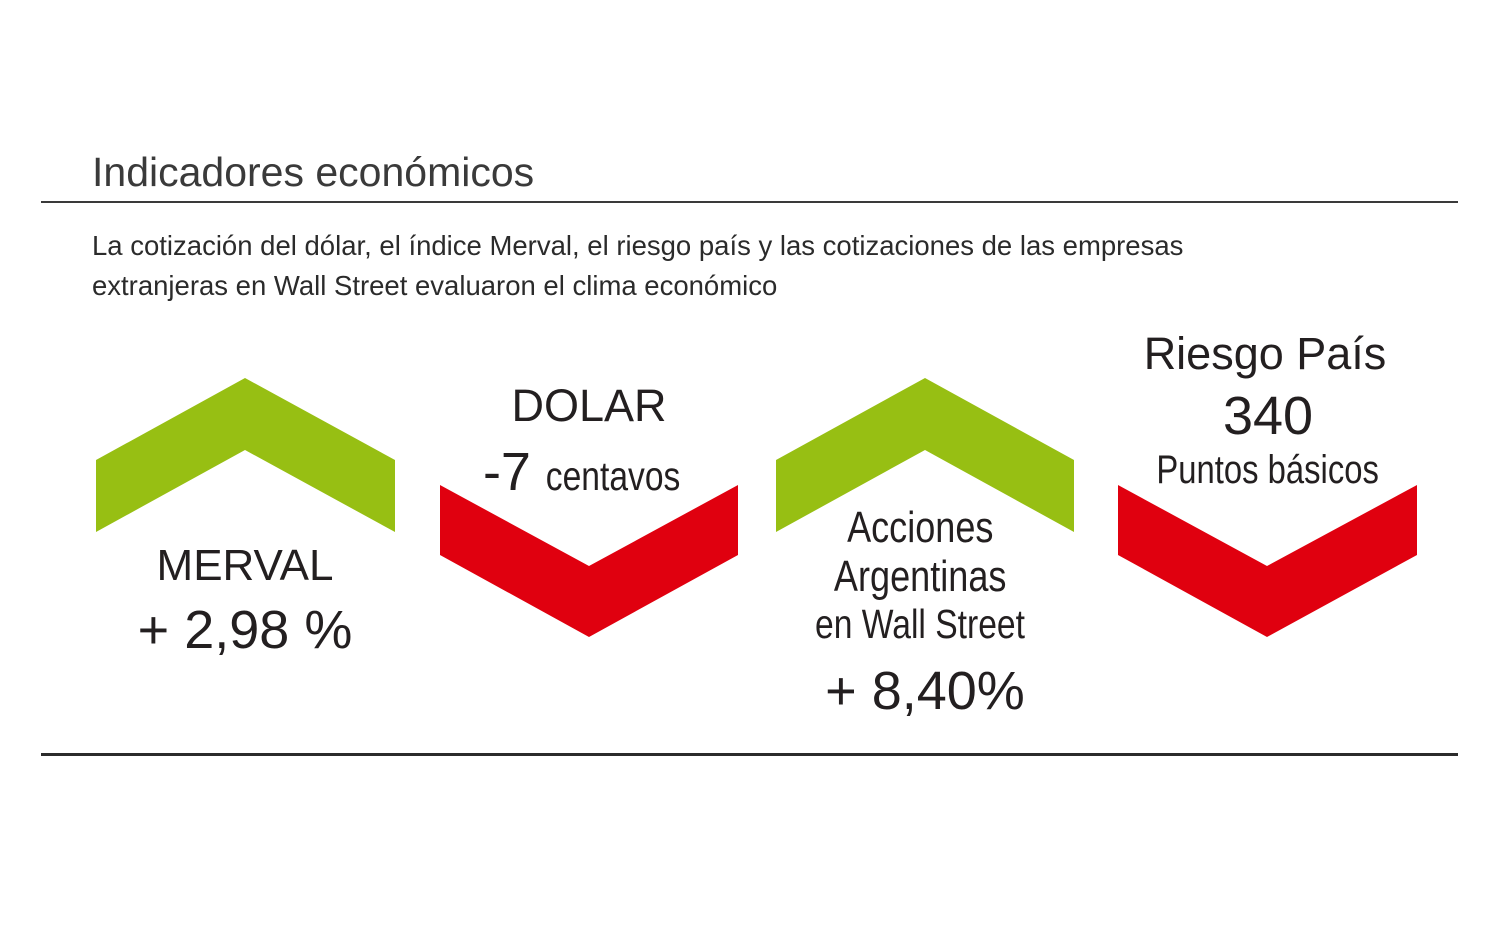  I want to click on merval-name: MERVAL, so click(245, 565).